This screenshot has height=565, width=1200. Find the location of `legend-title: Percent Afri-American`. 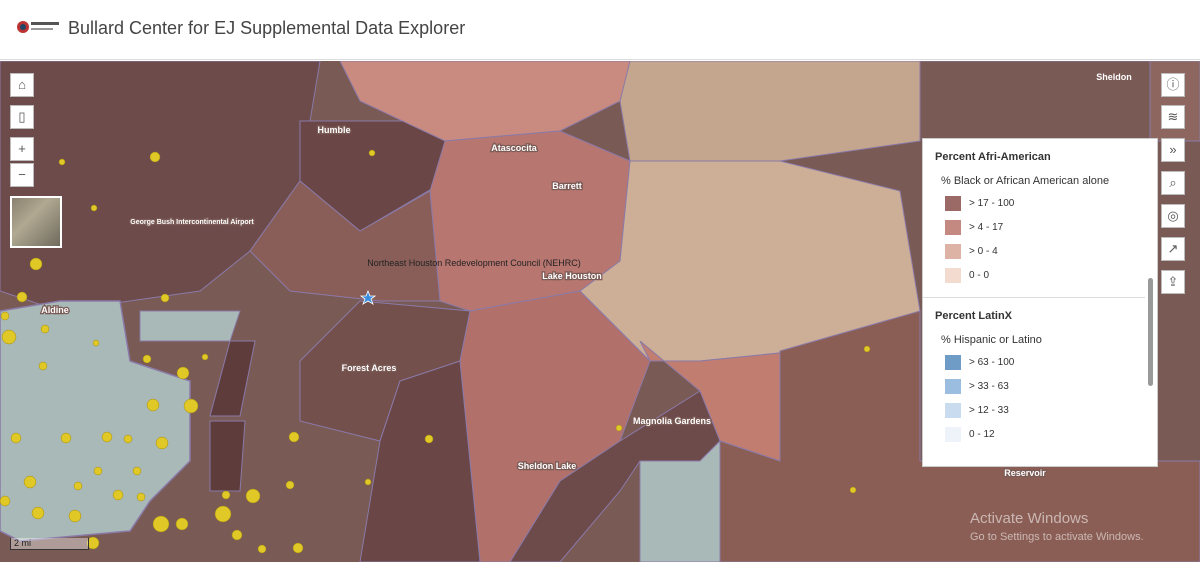

legend-title: Percent Afri-American is located at coordinates (993, 157).